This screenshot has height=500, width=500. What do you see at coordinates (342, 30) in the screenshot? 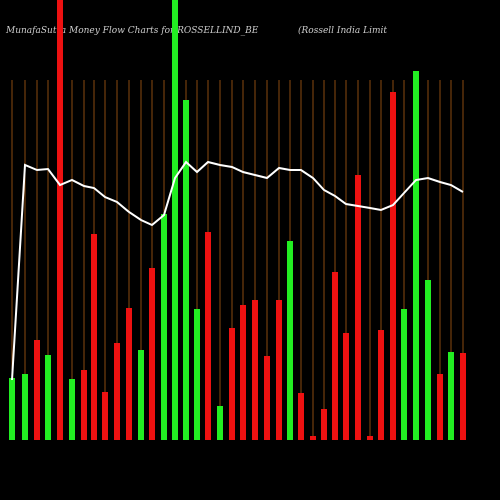
I see `chart-subtitle: (Rossell India Limit` at bounding box center [342, 30].